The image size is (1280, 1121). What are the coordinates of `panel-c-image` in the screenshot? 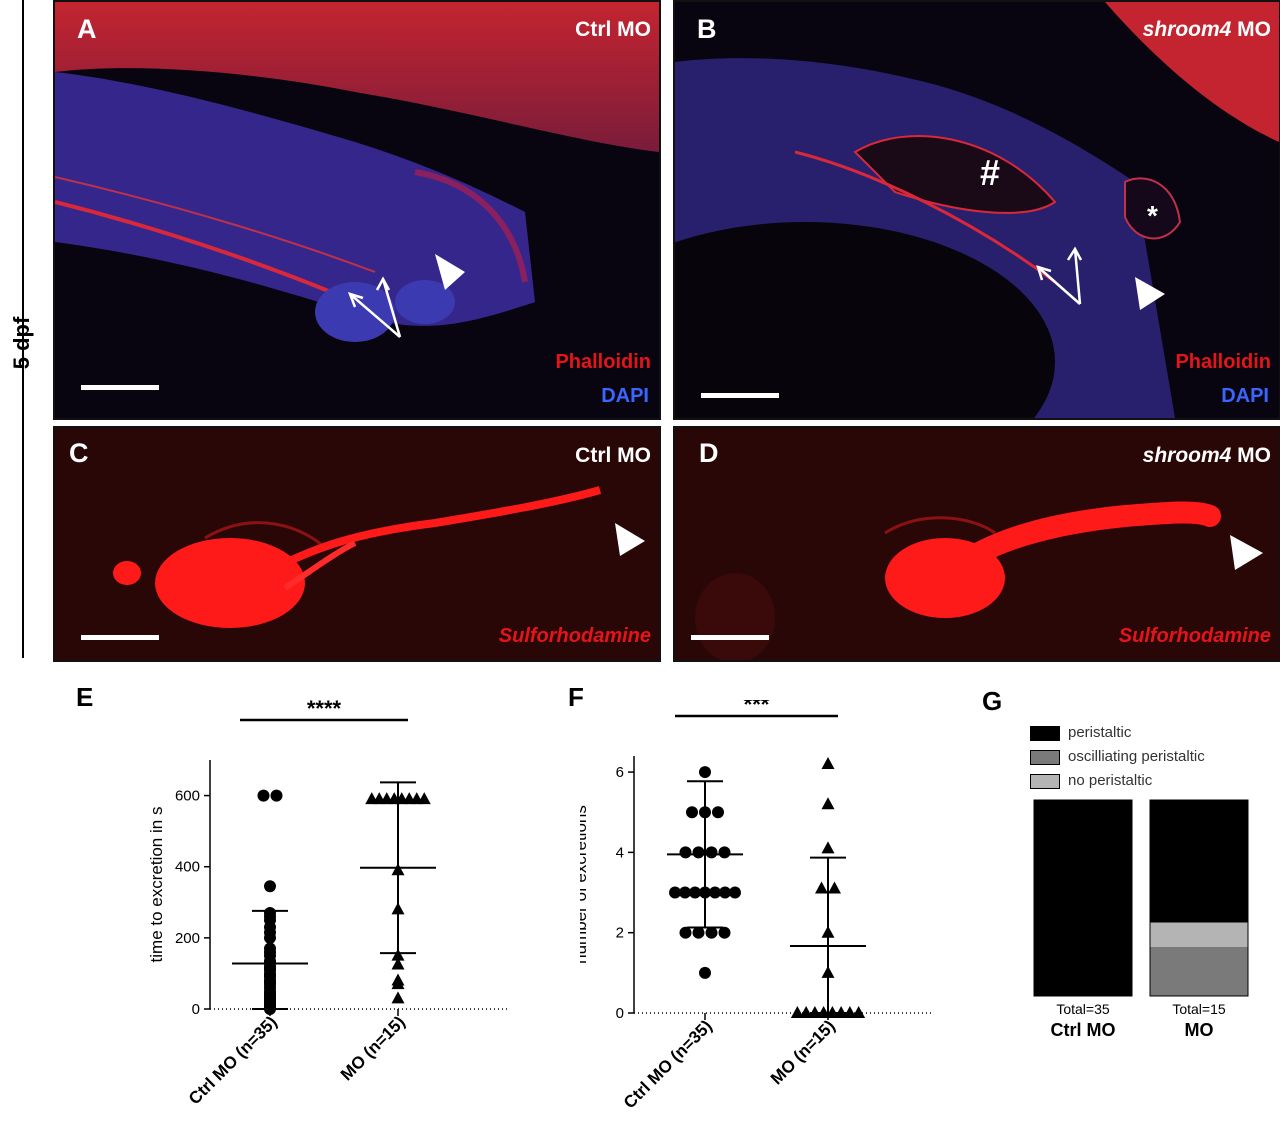 It's located at (357, 544).